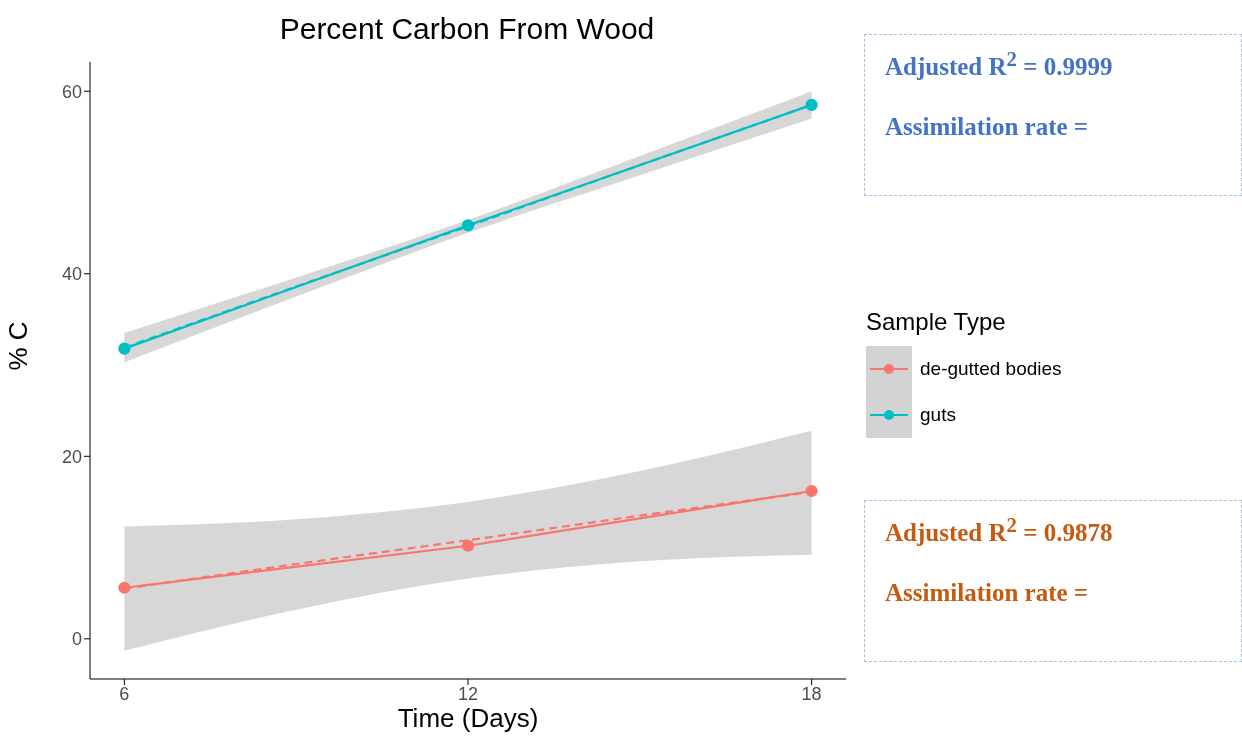  What do you see at coordinates (71, 274) in the screenshot?
I see `y-tick-label: 40` at bounding box center [71, 274].